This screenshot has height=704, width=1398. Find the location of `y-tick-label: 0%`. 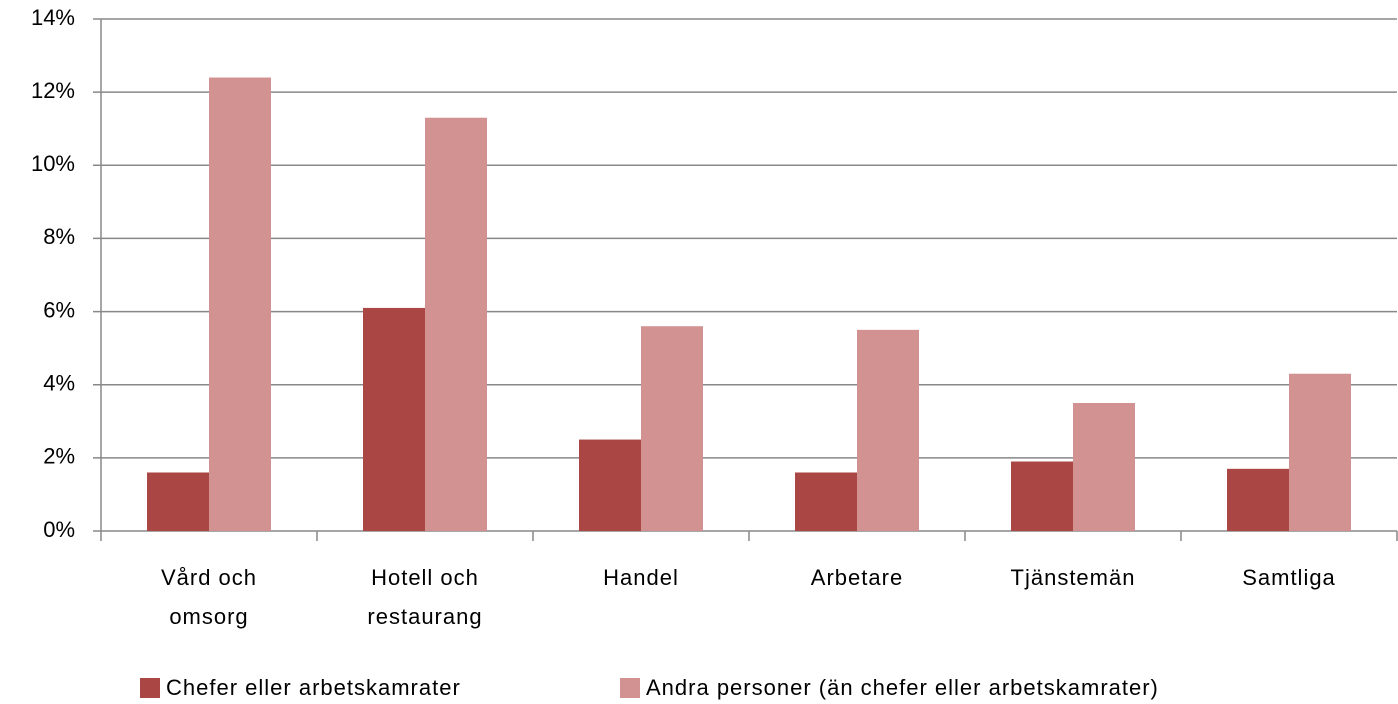

y-tick-label: 0% is located at coordinates (59, 529).